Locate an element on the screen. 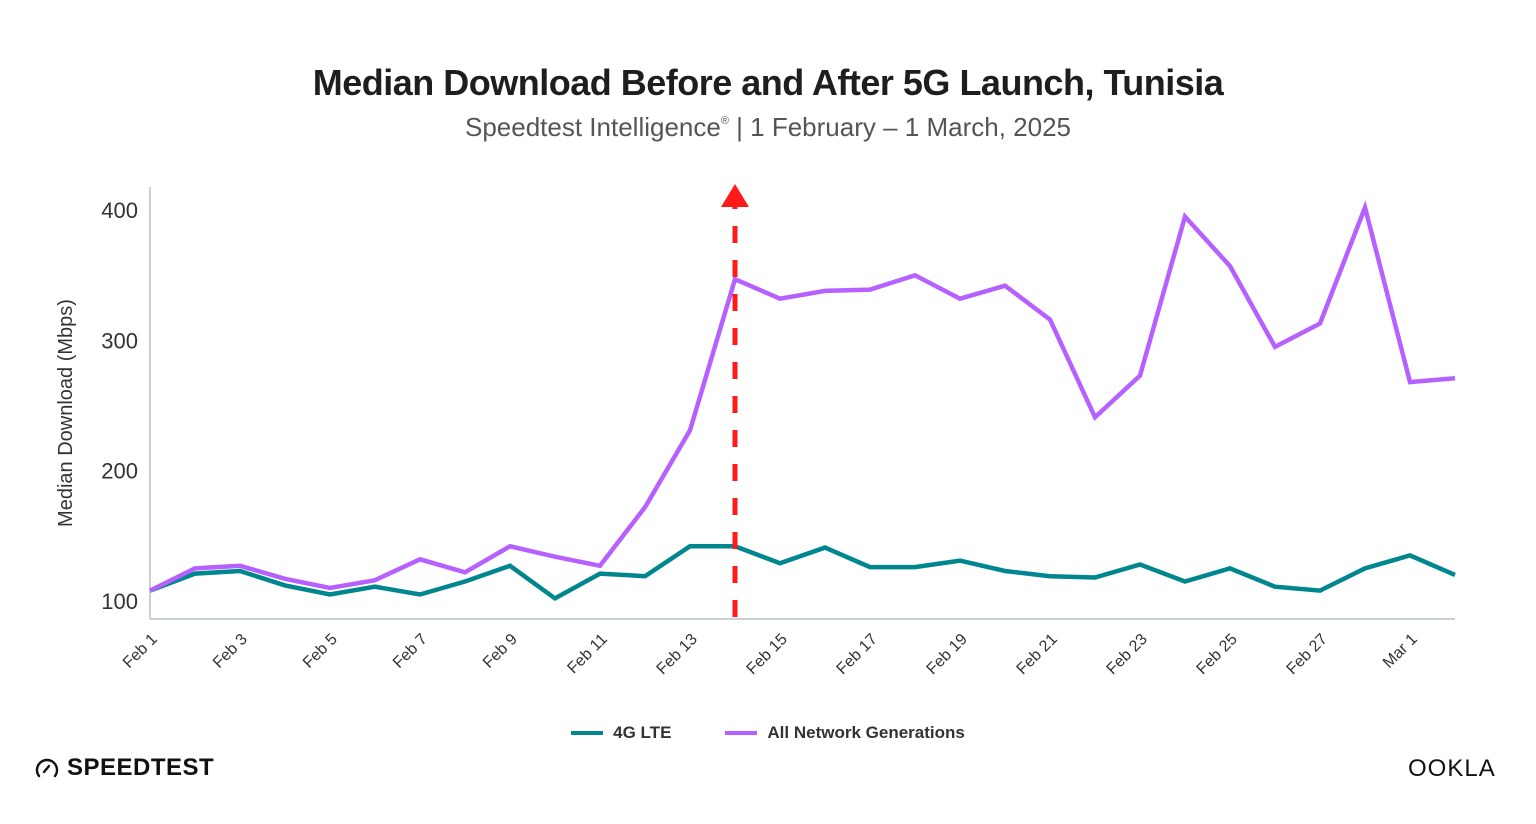  legend-item-all-network: All Network Generations is located at coordinates (845, 733).